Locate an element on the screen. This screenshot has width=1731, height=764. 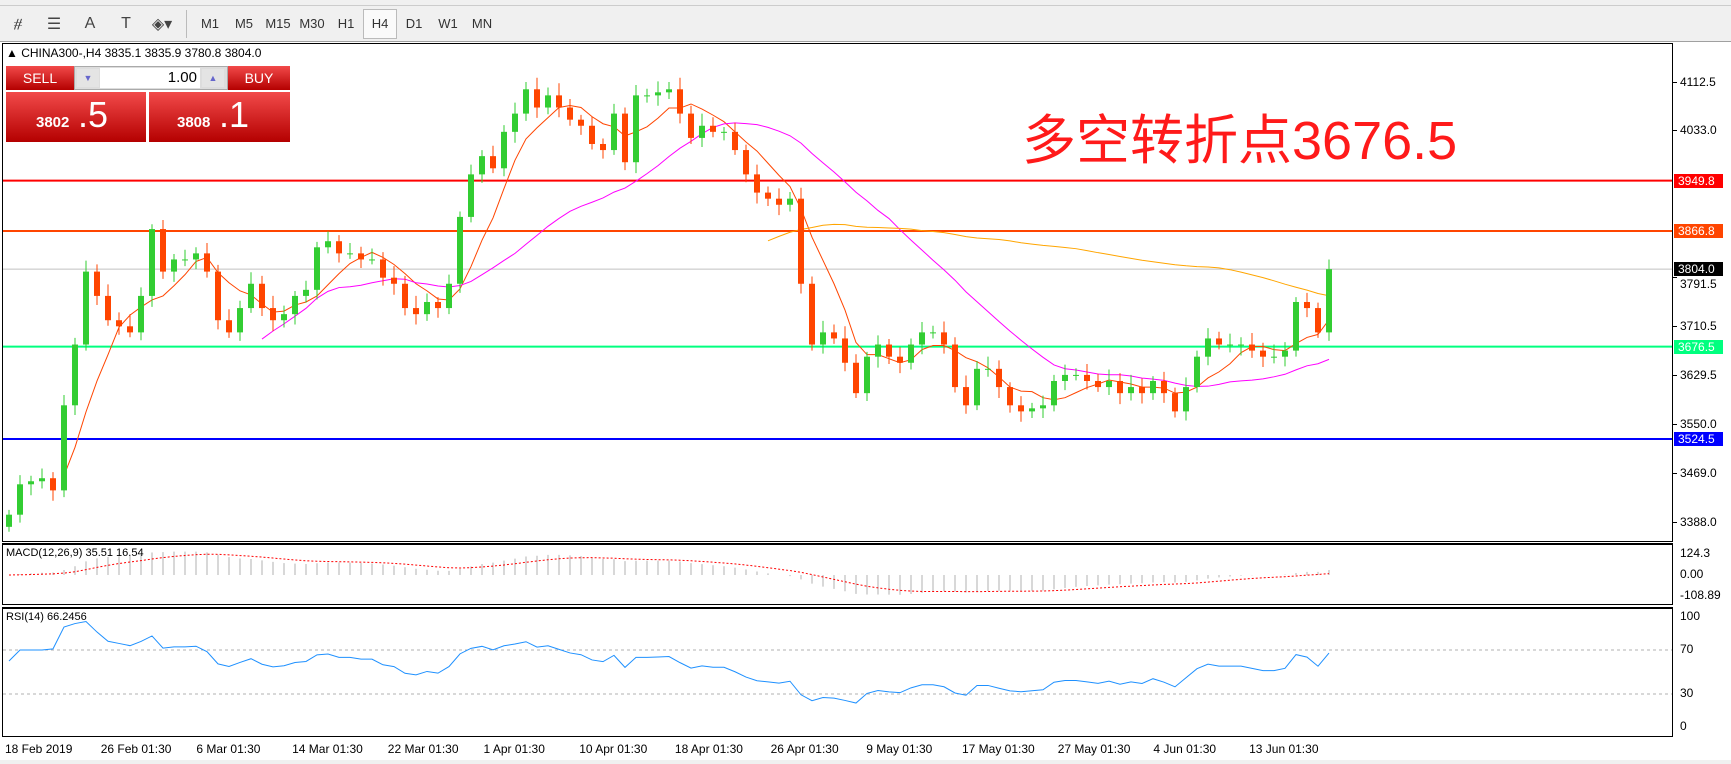
increase-lot-icon: ▲ is located at coordinates (213, 78).